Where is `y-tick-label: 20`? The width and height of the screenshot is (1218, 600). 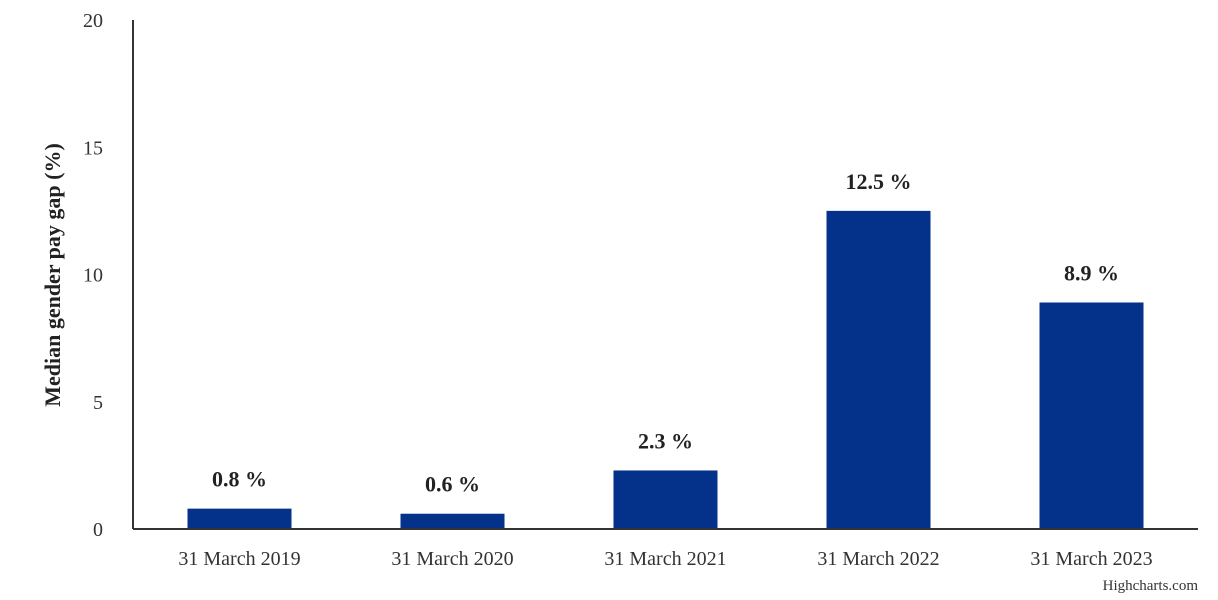
y-tick-label: 20 is located at coordinates (93, 21).